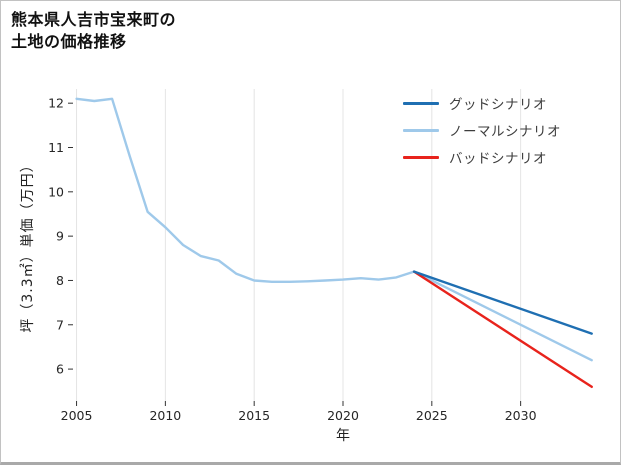  I want to click on y-axis-label: 坪（3.3㎡）単価（万円）, so click(28, 245).